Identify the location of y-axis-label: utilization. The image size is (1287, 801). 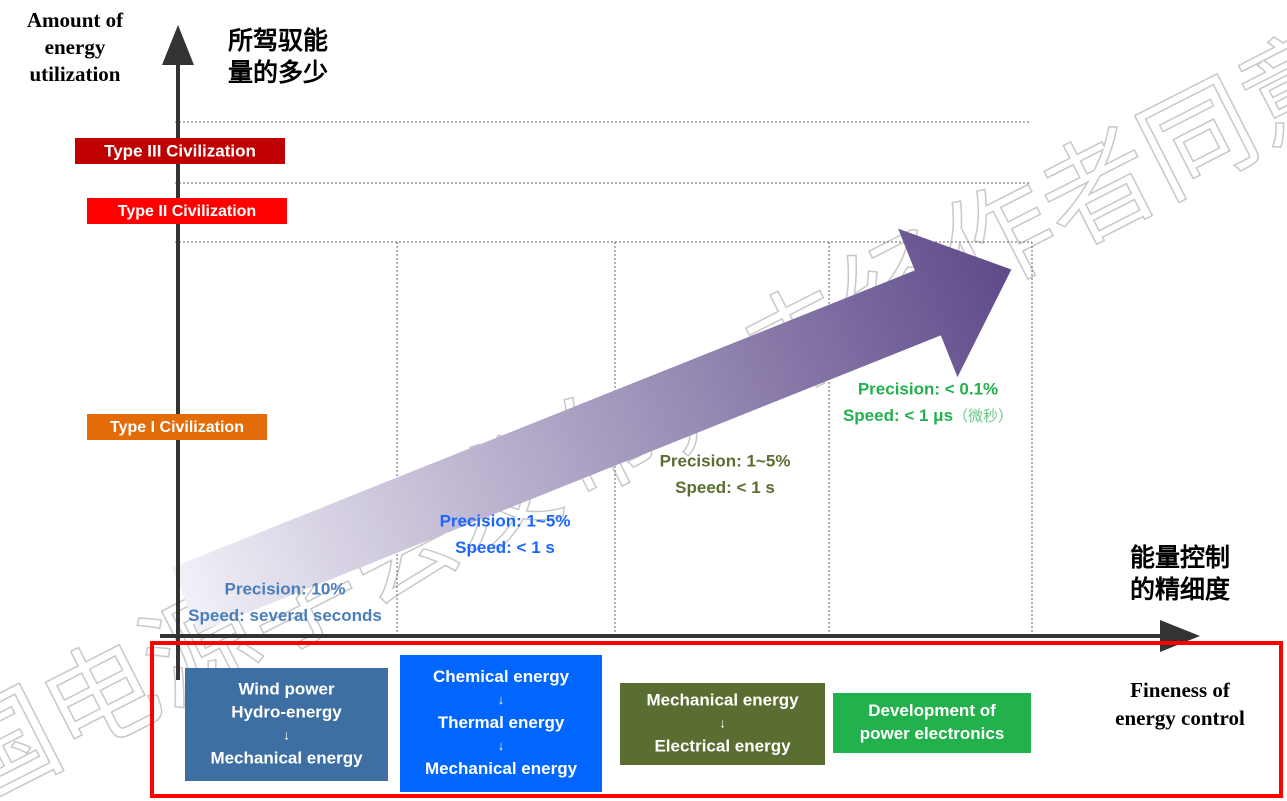
(74, 74).